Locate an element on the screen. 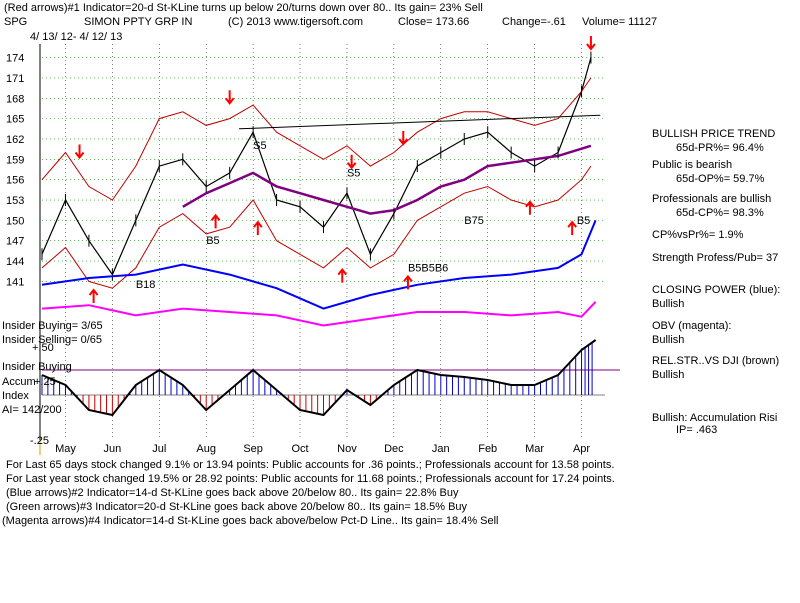 The image size is (800, 603). date-range: 4/ 13/ 12- 4/ 12/ 13 is located at coordinates (76, 37).